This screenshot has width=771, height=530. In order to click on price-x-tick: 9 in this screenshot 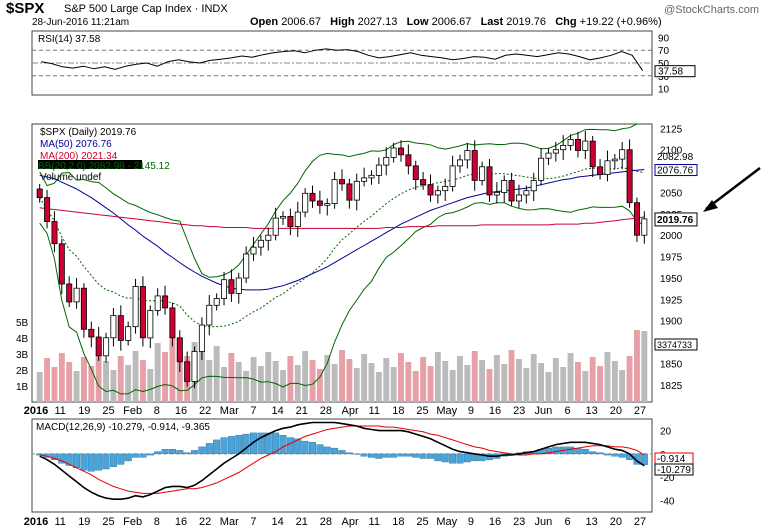, I will do `click(471, 411)`.